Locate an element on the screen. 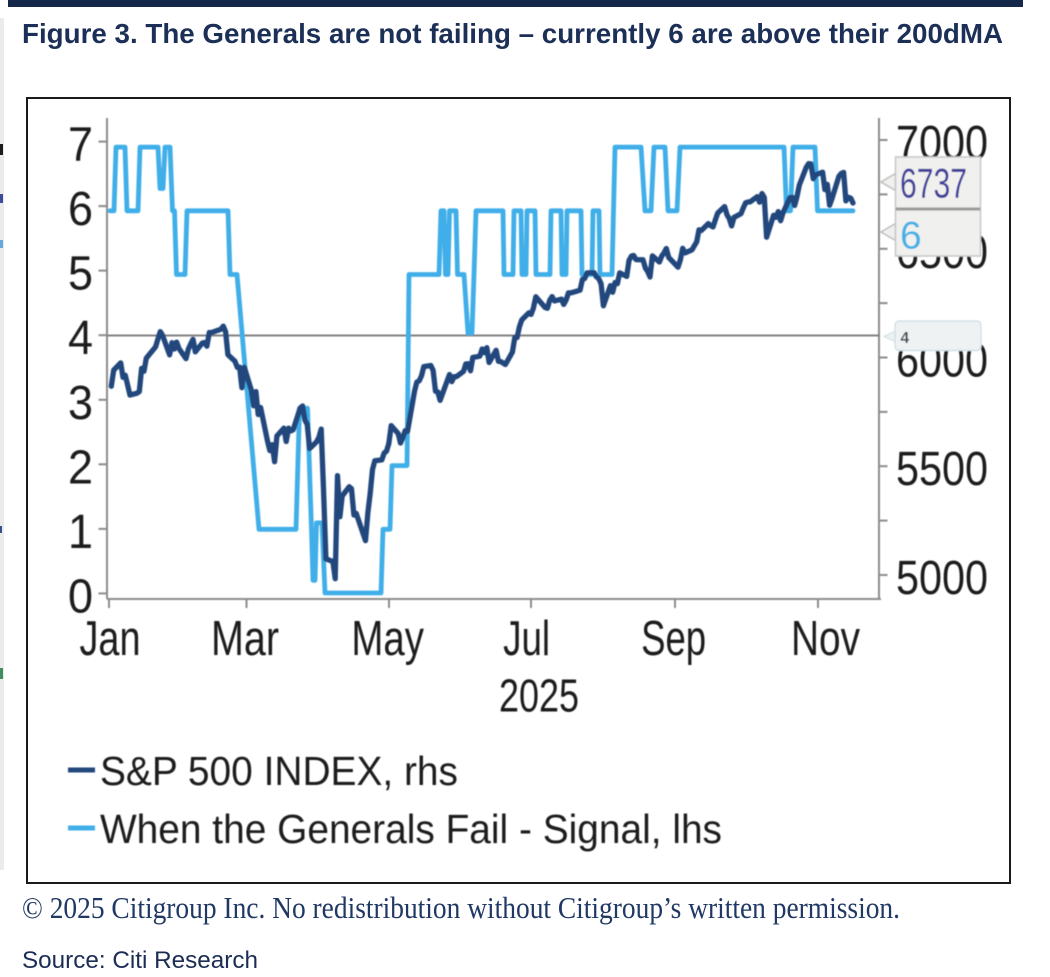 This screenshot has height=977, width=1050. svg-text: Sep is located at coordinates (673, 639).